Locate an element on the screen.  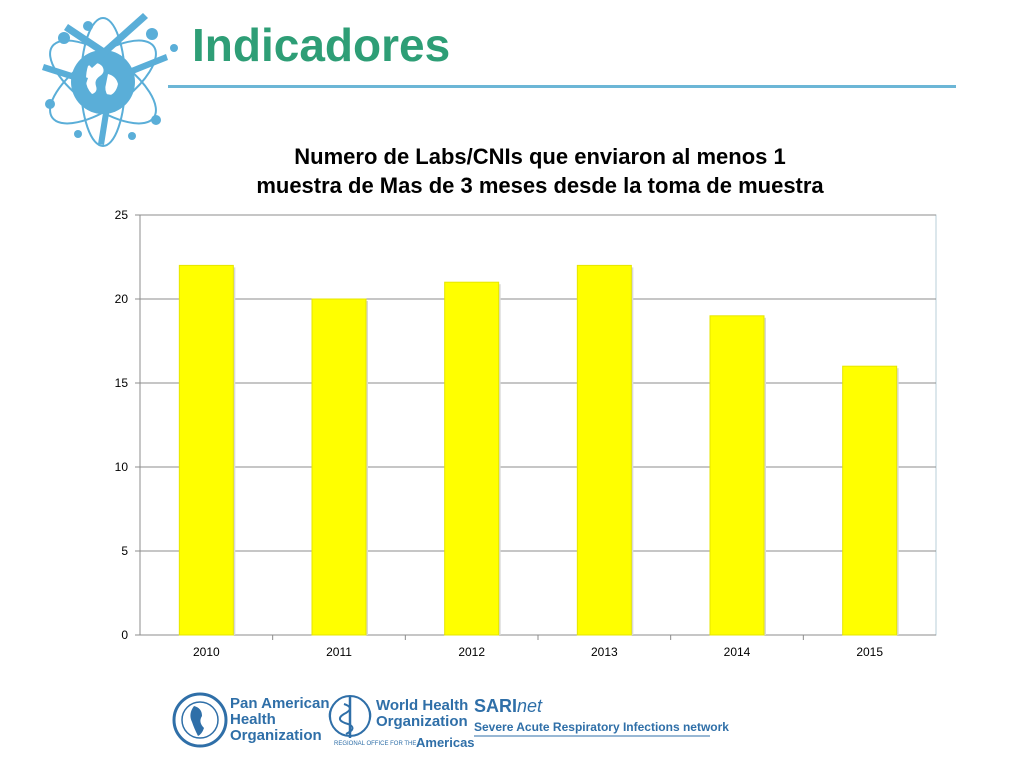
who-emblem-icon is located at coordinates (350, 716).